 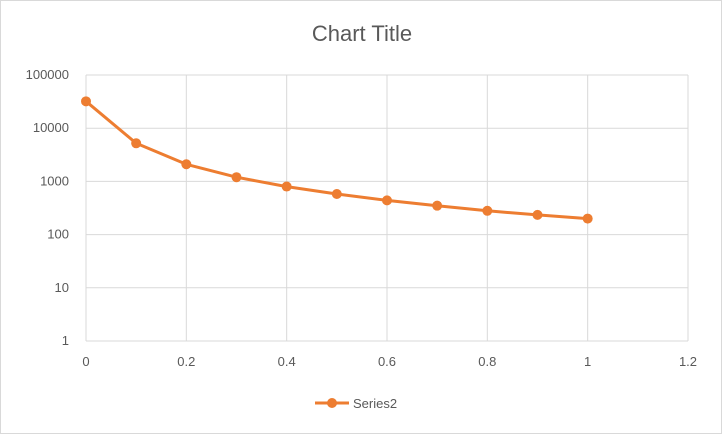 What do you see at coordinates (47, 74) in the screenshot?
I see `y-tick-label: 100000` at bounding box center [47, 74].